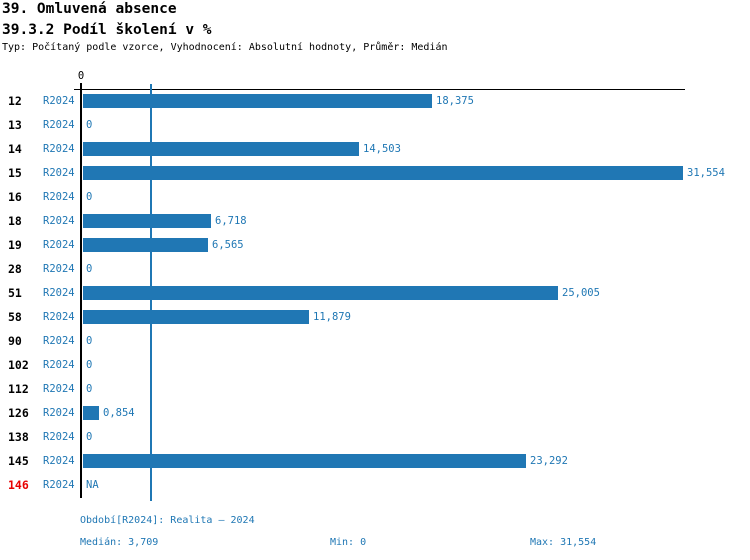 The width and height of the screenshot is (750, 560). I want to click on row-category-label: 28, so click(15, 269).